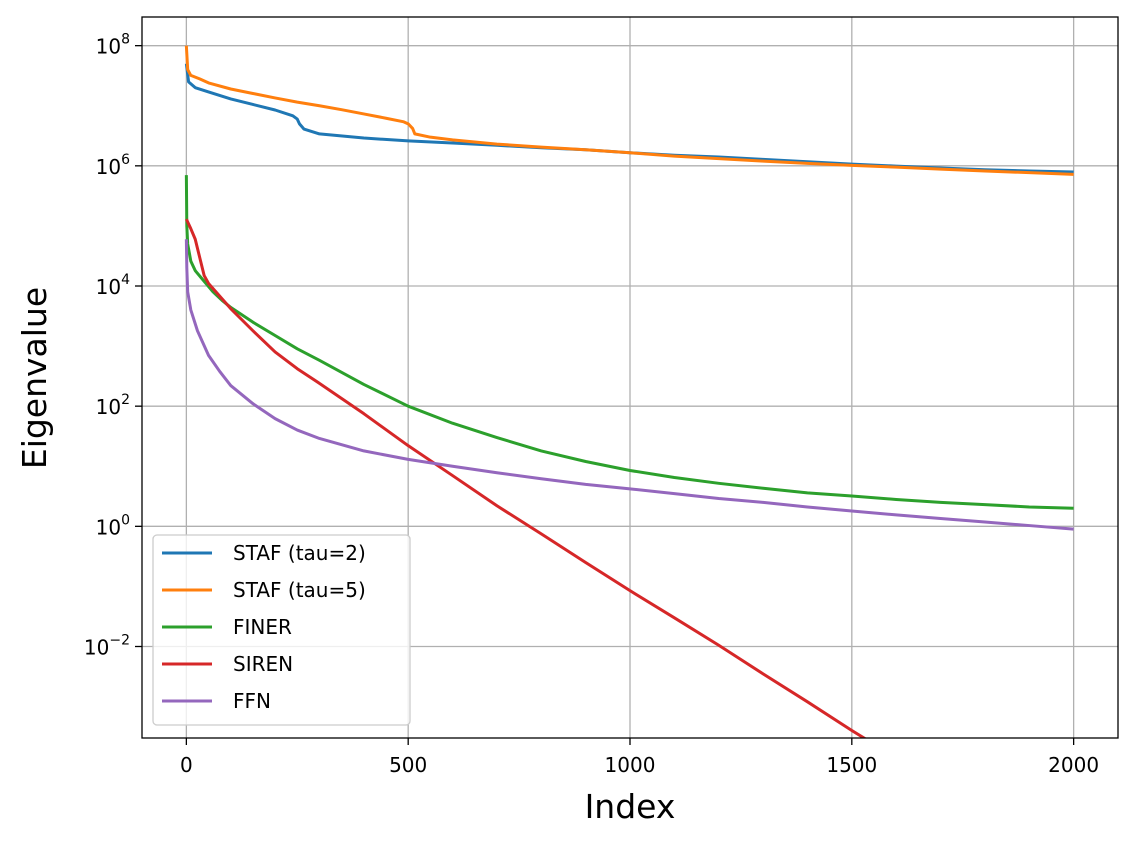 The width and height of the screenshot is (1135, 846). I want to click on y-tick-label-4: 10⁶, so click(113, 165).